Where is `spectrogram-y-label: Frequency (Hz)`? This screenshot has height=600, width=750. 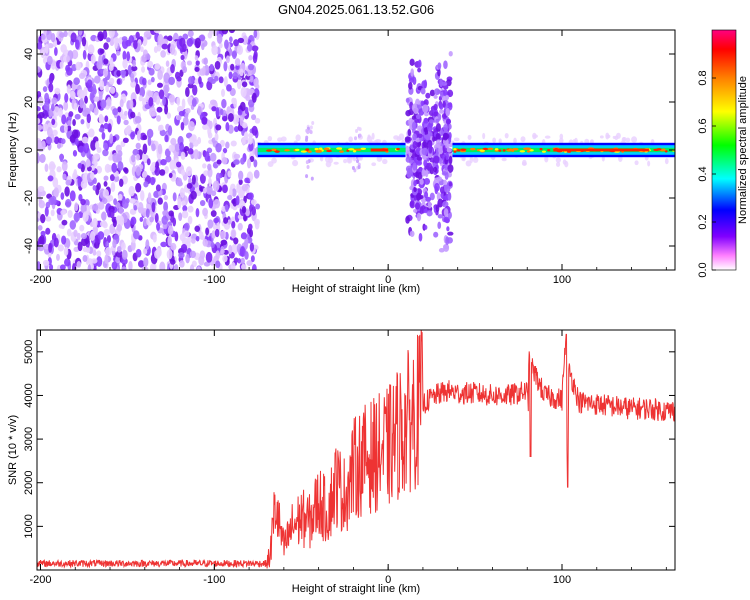
spectrogram-y-label: Frequency (Hz) is located at coordinates (13, 150).